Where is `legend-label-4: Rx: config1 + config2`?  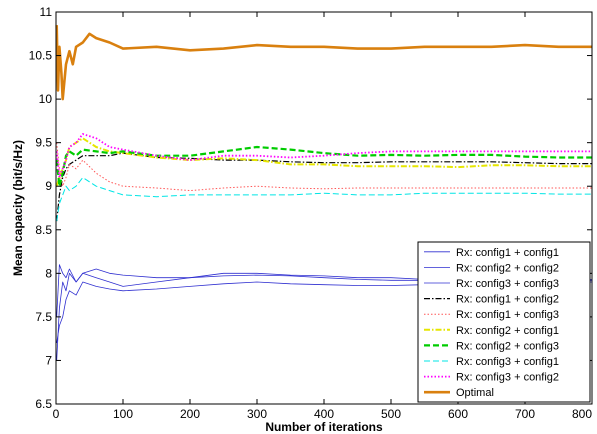
legend-label-4: Rx: config1 + config2 is located at coordinates (507, 300).